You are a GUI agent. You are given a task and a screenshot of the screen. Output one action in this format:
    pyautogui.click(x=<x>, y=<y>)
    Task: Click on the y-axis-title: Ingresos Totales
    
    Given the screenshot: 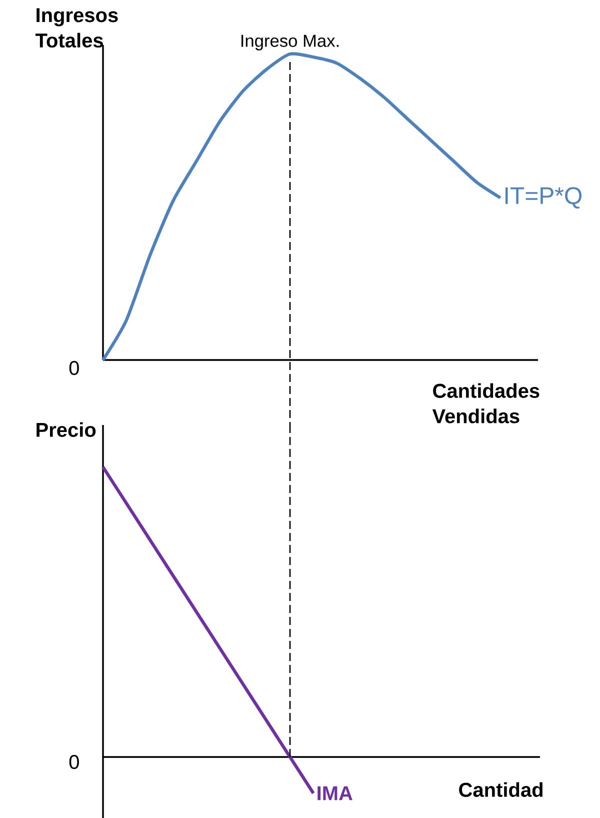 What is the action you would take?
    pyautogui.click(x=76, y=28)
    